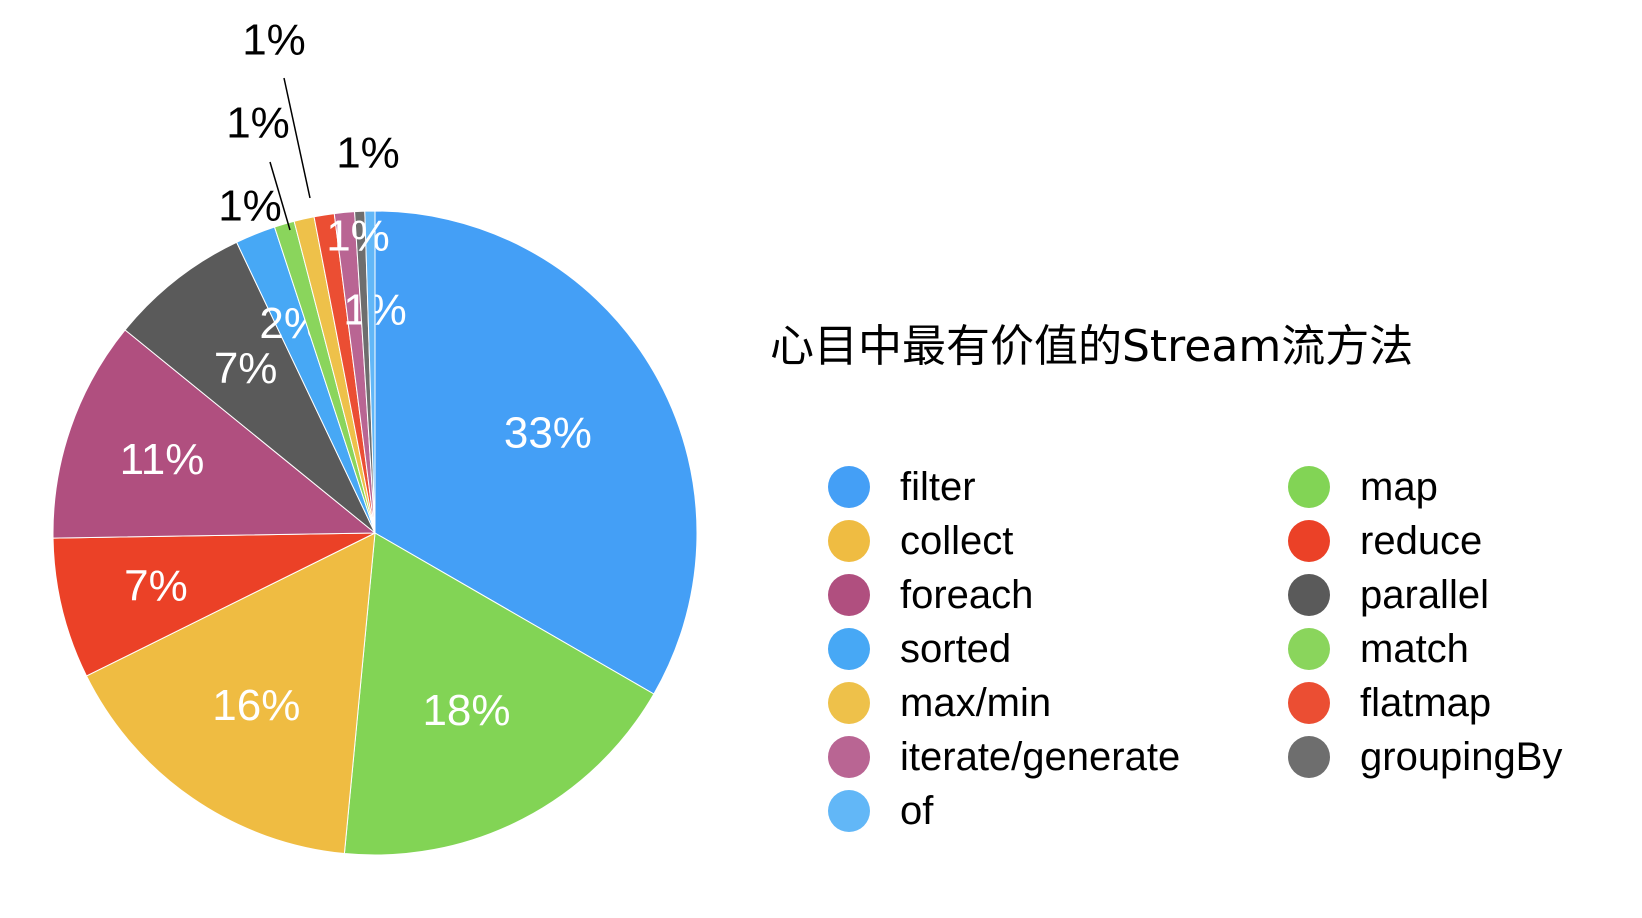 The image size is (1642, 918). I want to click on legend-label: foreach, so click(967, 594).